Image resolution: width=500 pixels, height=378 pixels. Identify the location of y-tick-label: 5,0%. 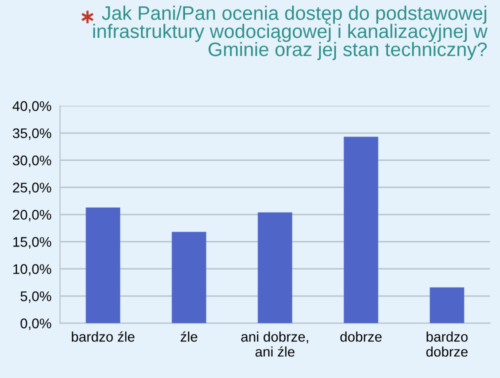
(36, 297).